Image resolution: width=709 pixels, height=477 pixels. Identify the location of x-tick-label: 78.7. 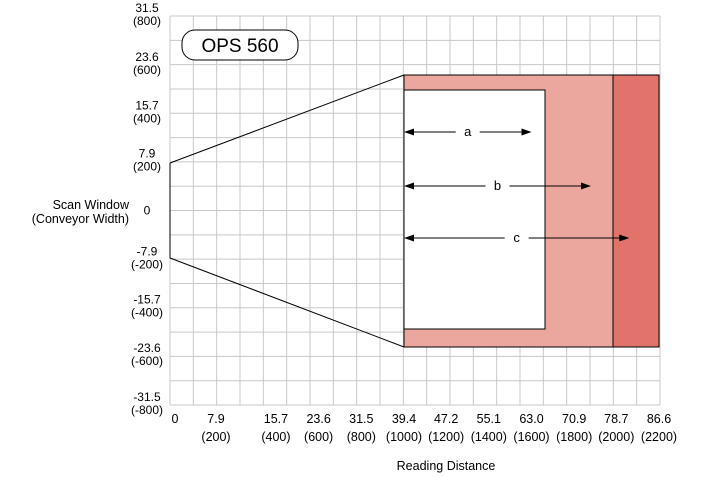
(616, 419).